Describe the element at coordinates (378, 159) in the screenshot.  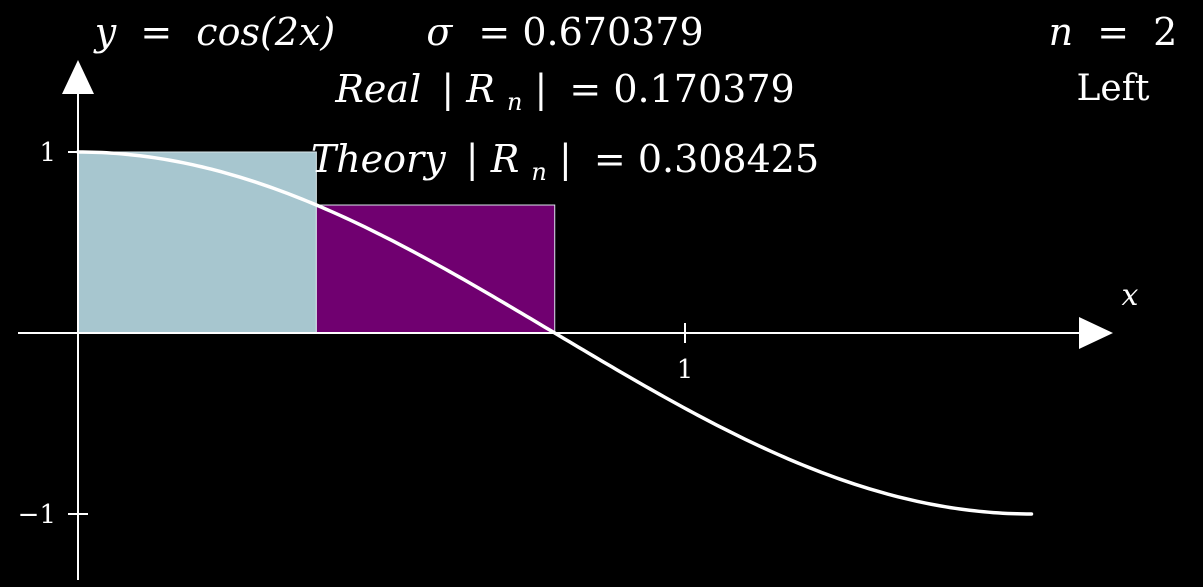
I see `theory-label: Theory` at that location.